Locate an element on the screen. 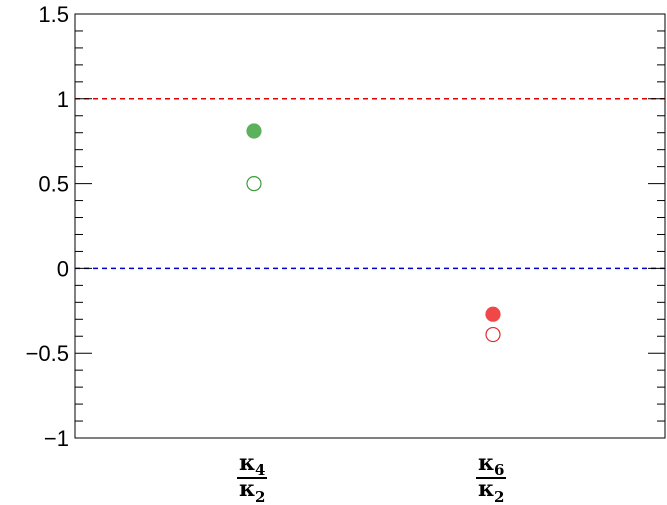  y-tick-label: 1.5 is located at coordinates (53, 14).